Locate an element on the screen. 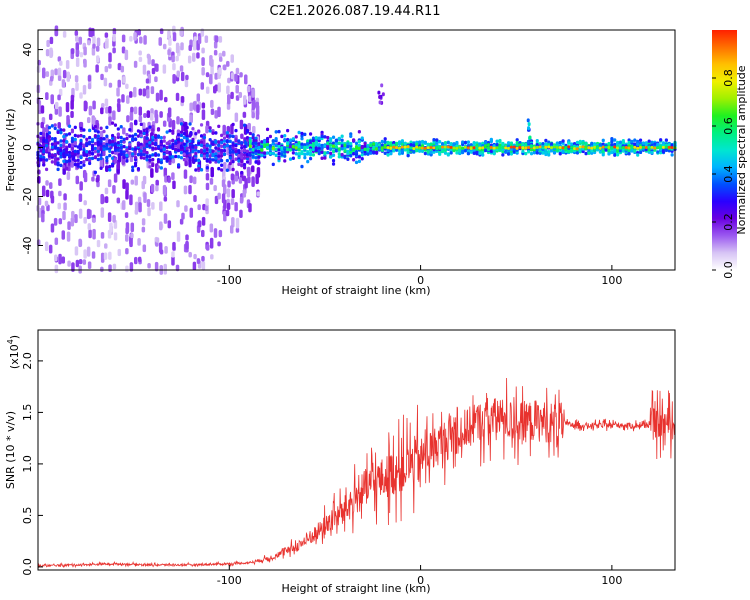 This screenshot has width=750, height=600. colorbar-label: Normalized spectral amplitude is located at coordinates (741, 149).